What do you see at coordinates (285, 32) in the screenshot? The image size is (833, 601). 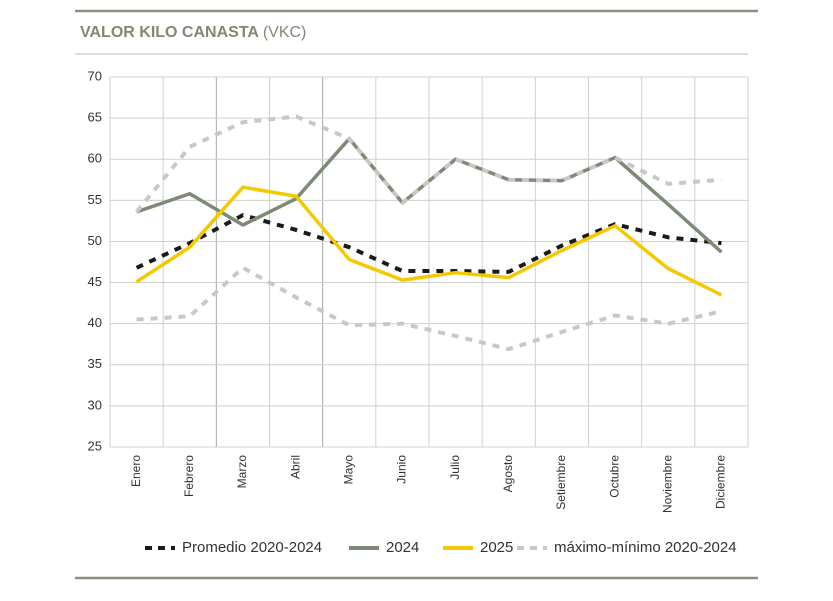 I see `subtitle: (VKC)` at bounding box center [285, 32].